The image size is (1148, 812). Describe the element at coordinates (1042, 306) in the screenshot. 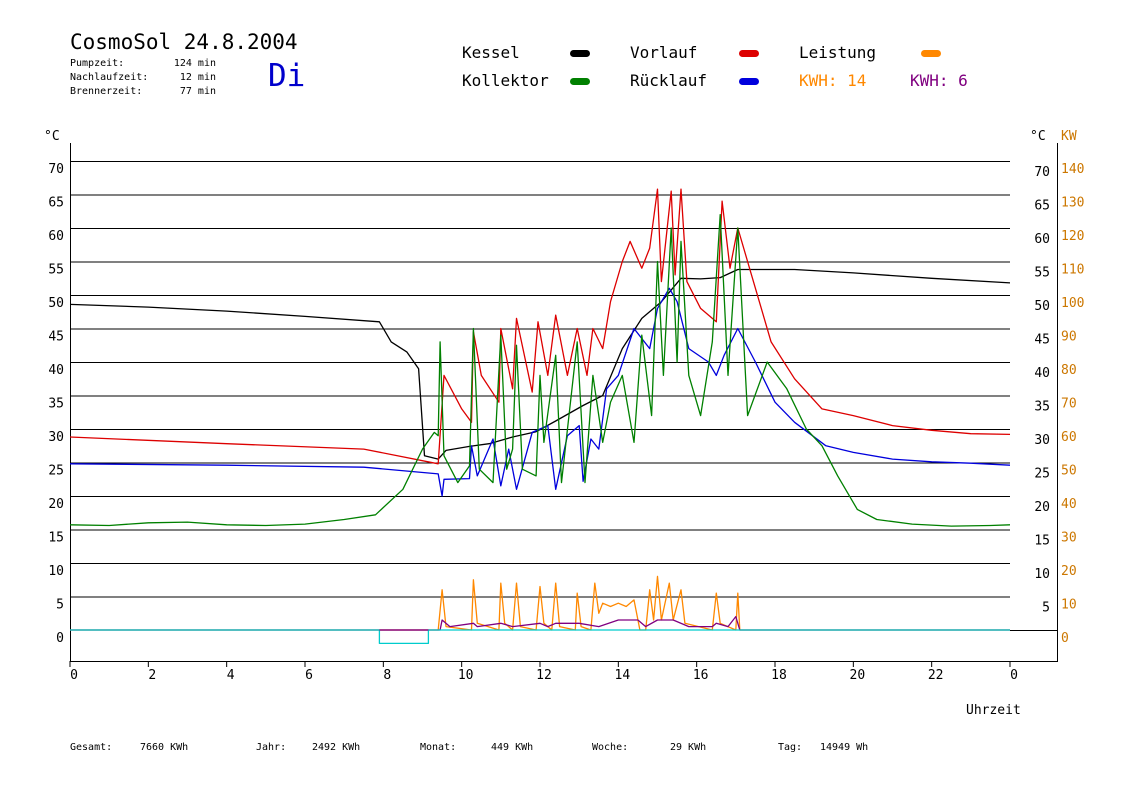

I see `y-tick-label-right: 50` at that location.